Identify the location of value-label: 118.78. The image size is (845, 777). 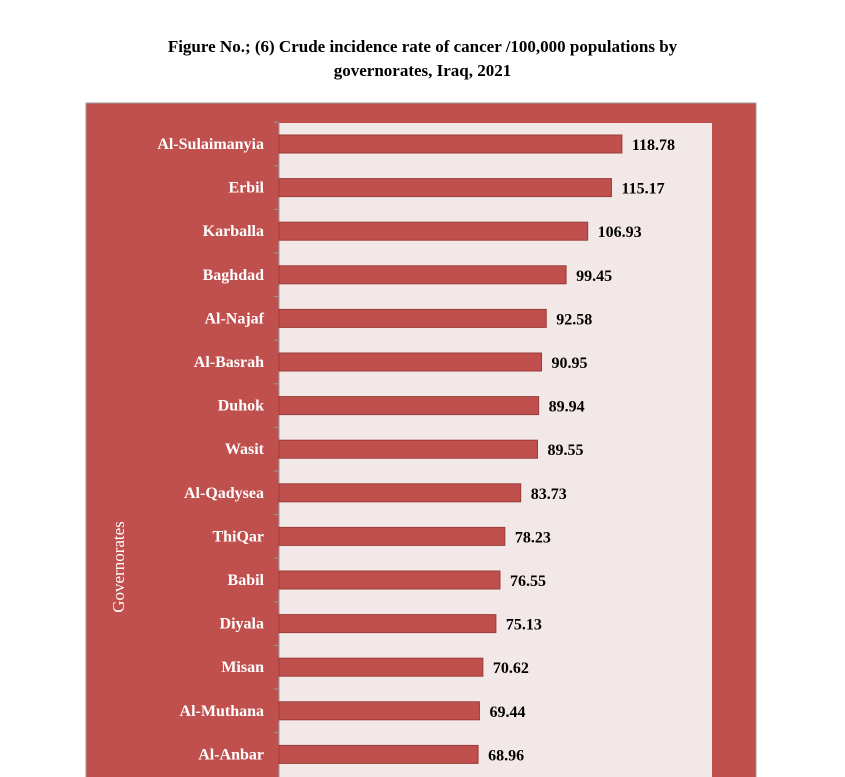
(653, 145).